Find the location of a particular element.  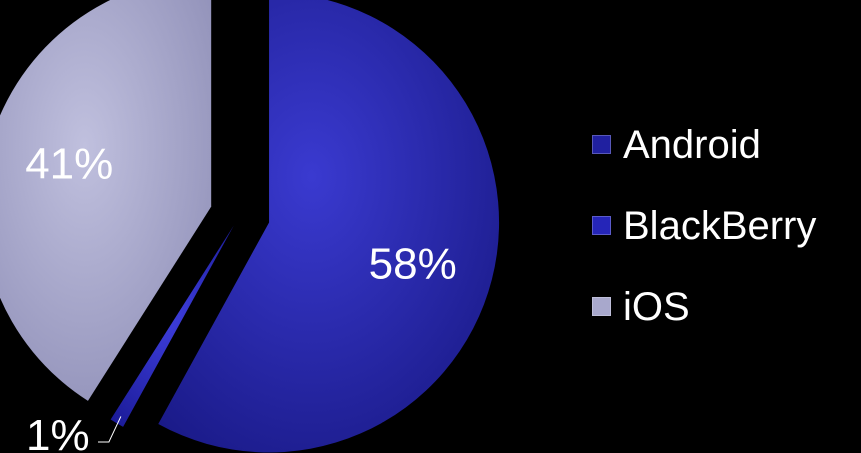

legend-item-android: Android is located at coordinates (724, 144).